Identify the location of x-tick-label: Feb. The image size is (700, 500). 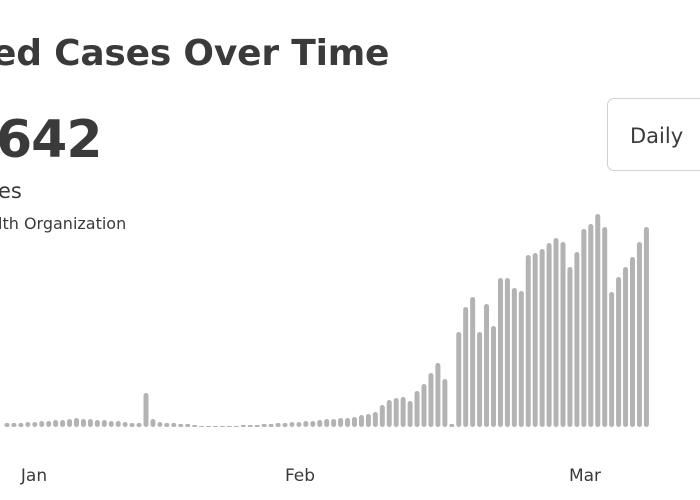
(300, 476).